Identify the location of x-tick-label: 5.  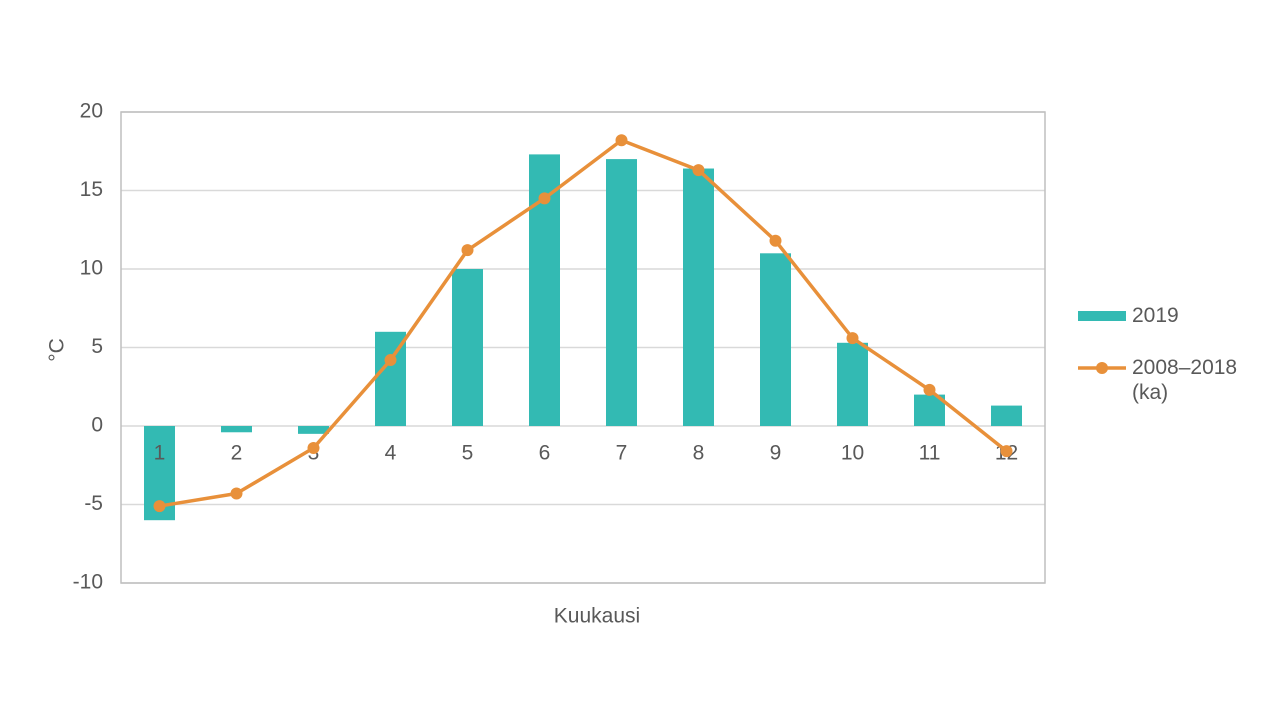
(468, 453).